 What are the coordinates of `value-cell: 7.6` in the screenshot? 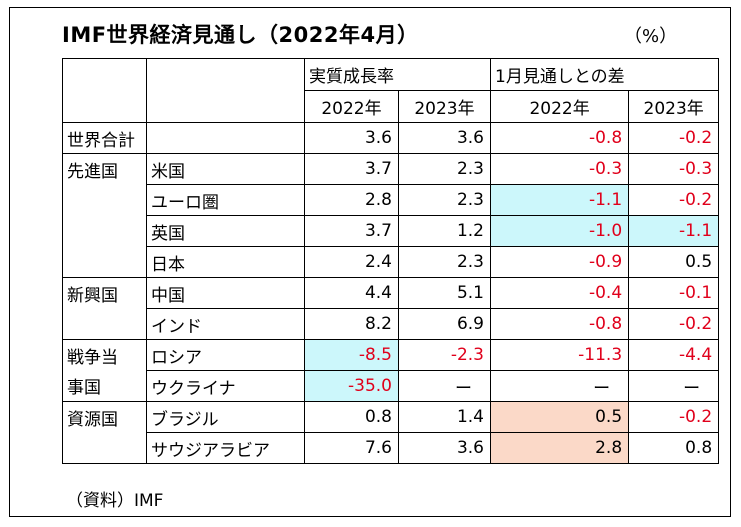 It's located at (351, 448).